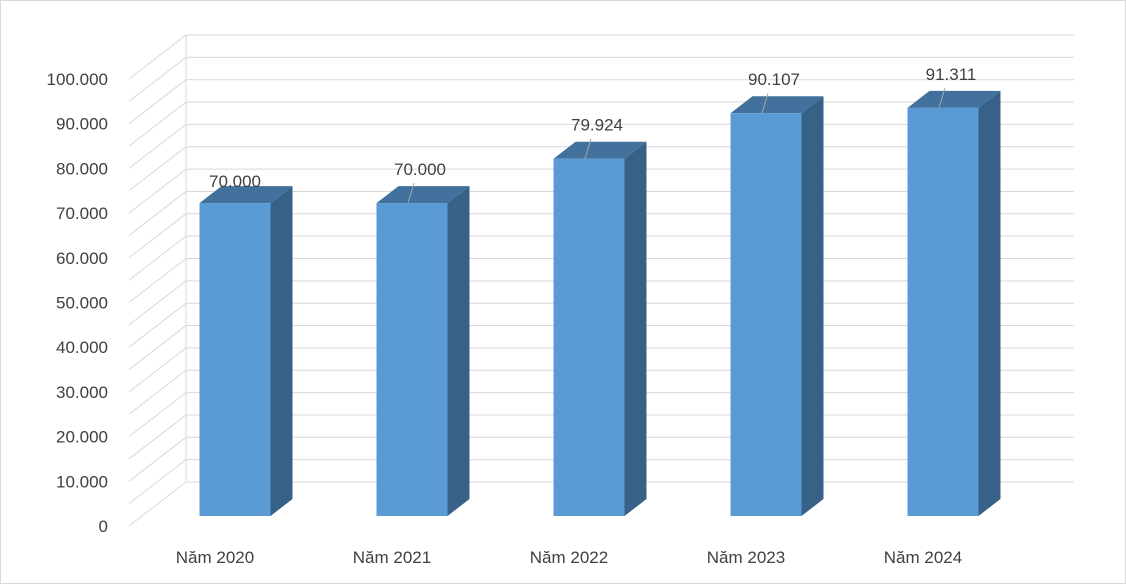 The image size is (1126, 584). Describe the element at coordinates (923, 557) in the screenshot. I see `x-category-label: Năm 2024` at that location.